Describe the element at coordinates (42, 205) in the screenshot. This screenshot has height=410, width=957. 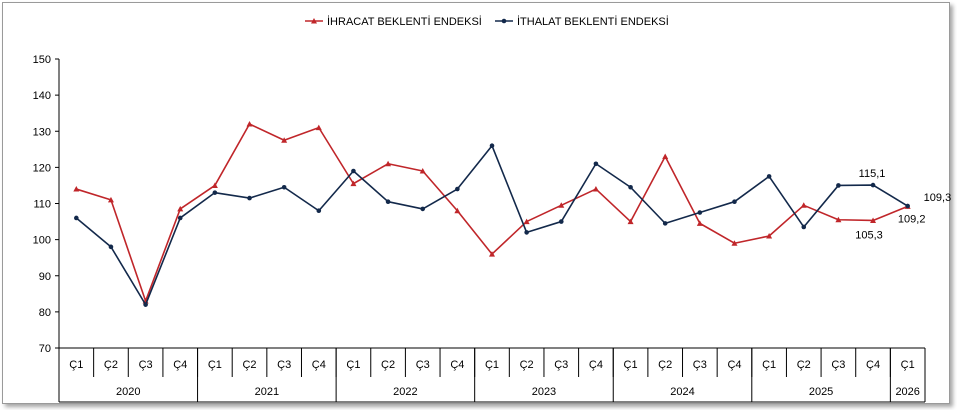
I see `y-tick-label: 110` at that location.